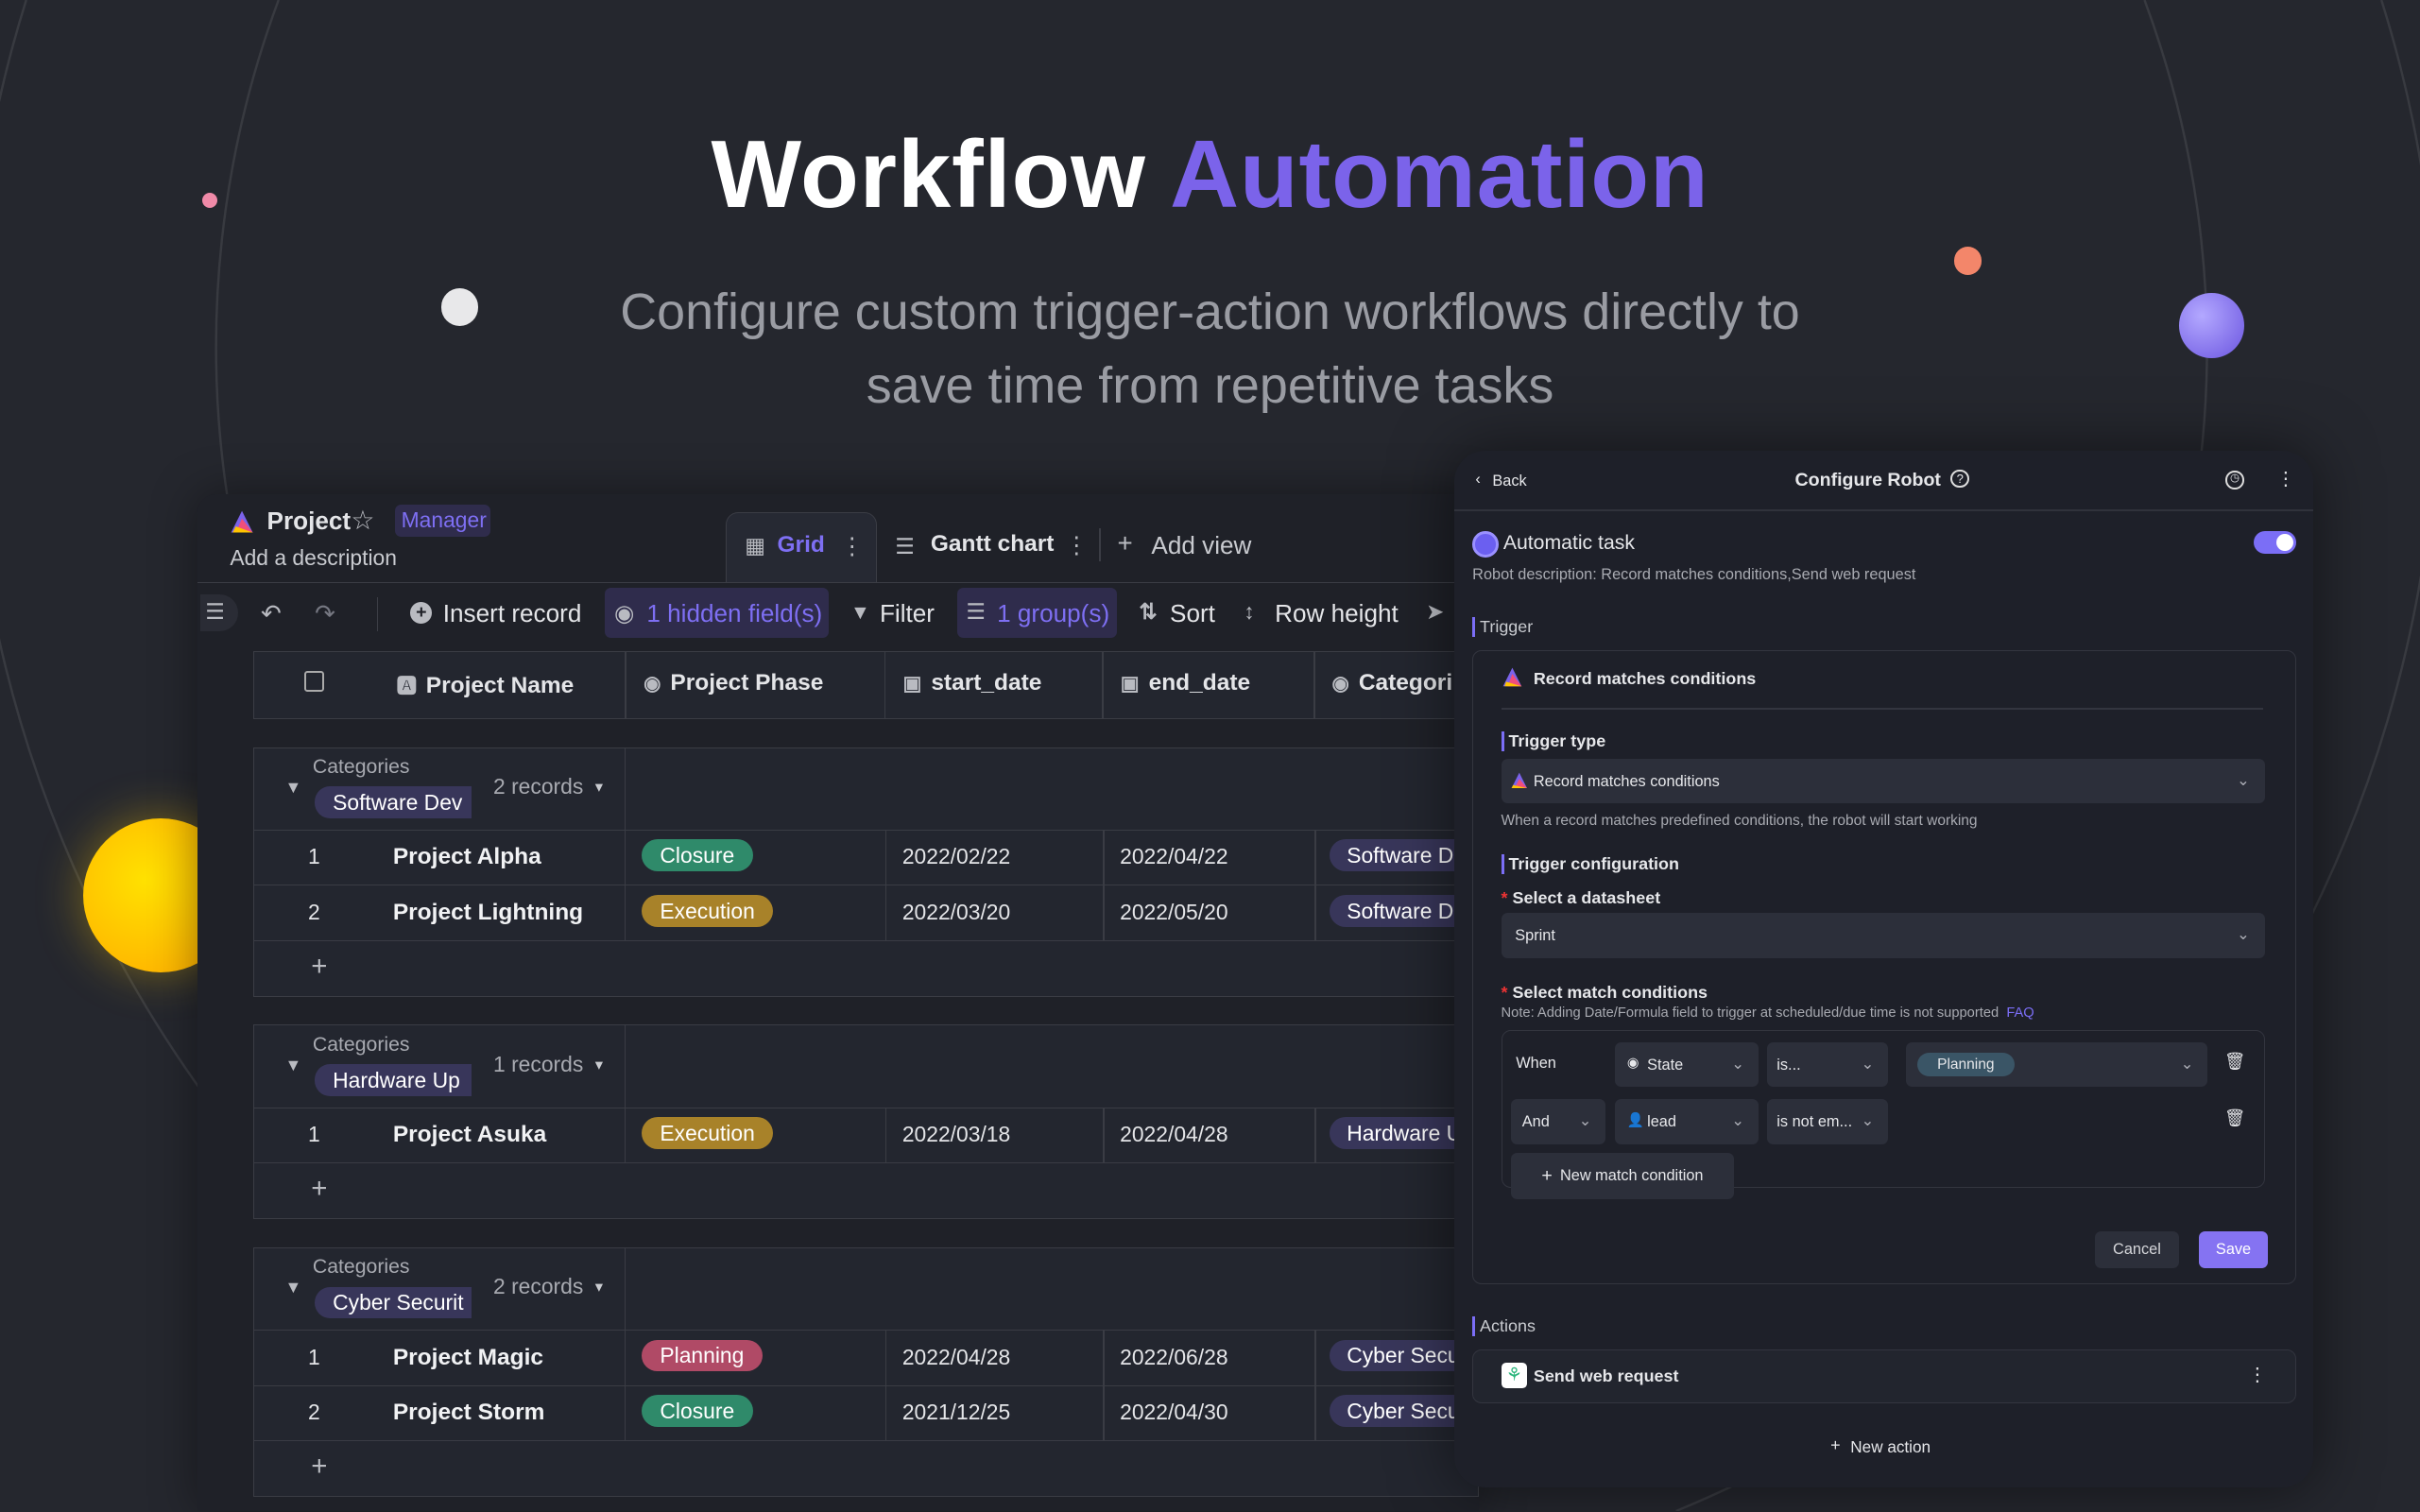 This screenshot has width=2420, height=1512. What do you see at coordinates (717, 613) in the screenshot?
I see `hidden-fields-button: ◉ 1 hidden field(s)` at bounding box center [717, 613].